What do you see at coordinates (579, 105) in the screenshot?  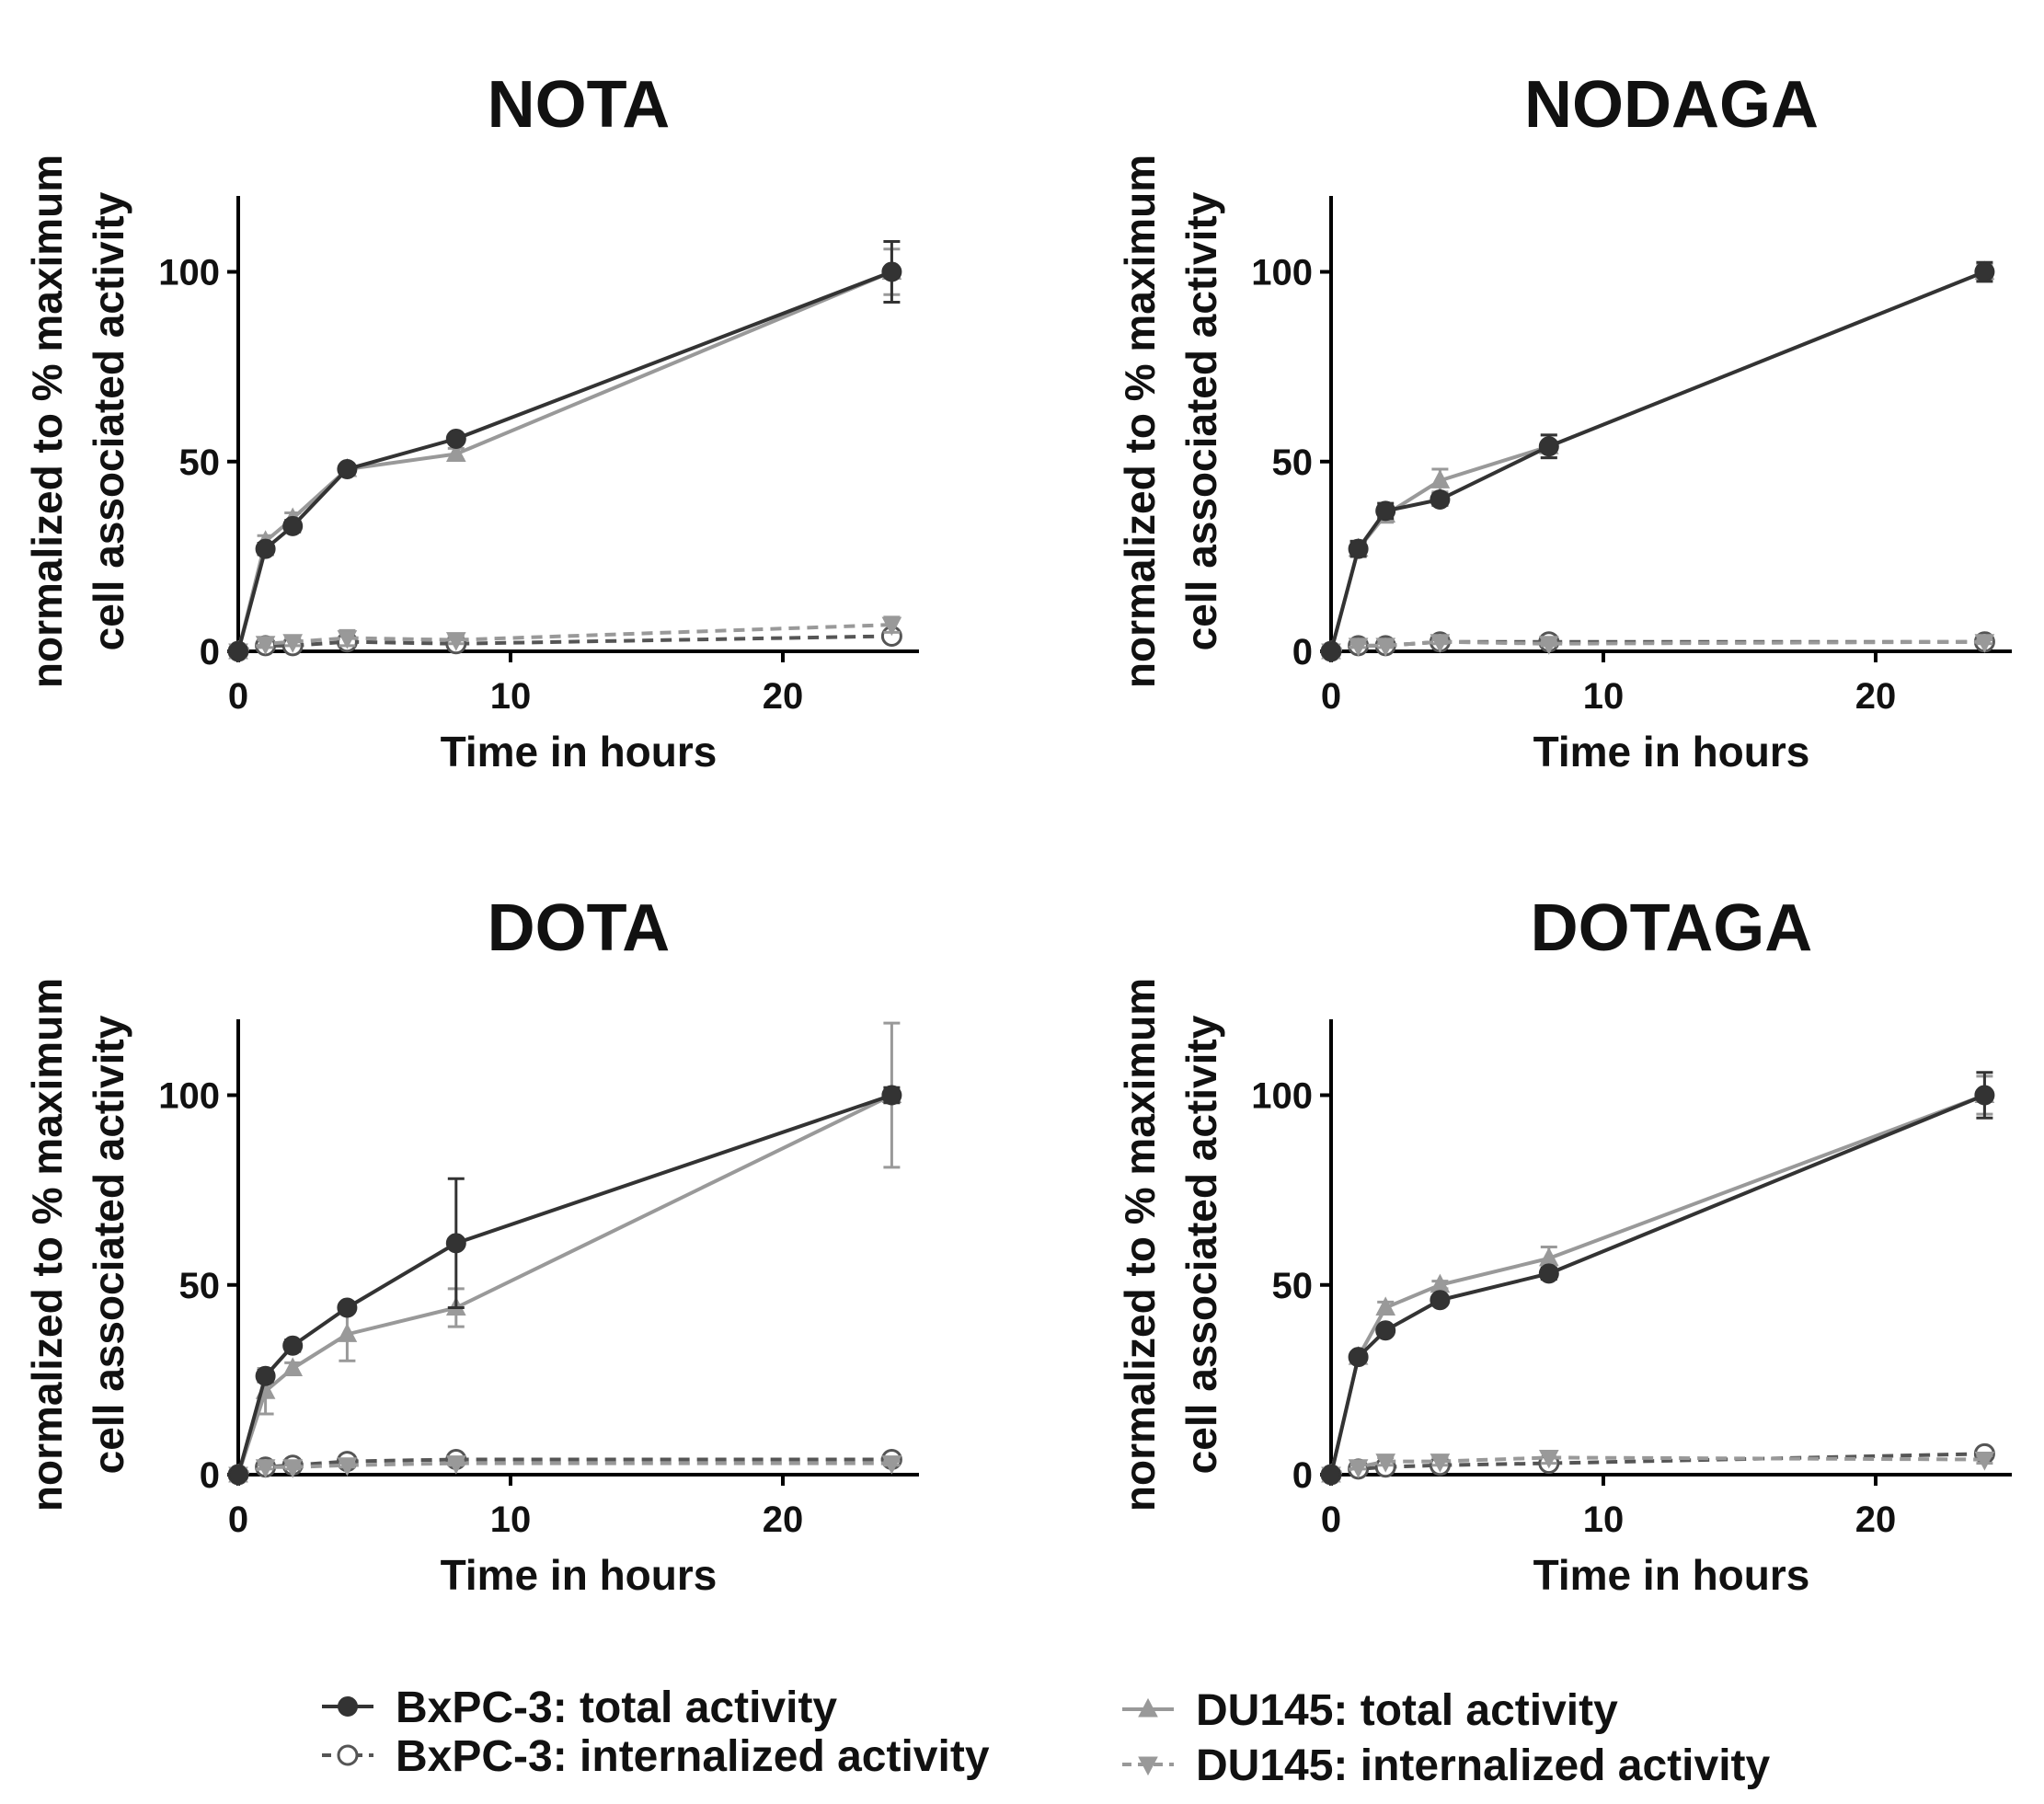 I see `chart-title: NOTA` at bounding box center [579, 105].